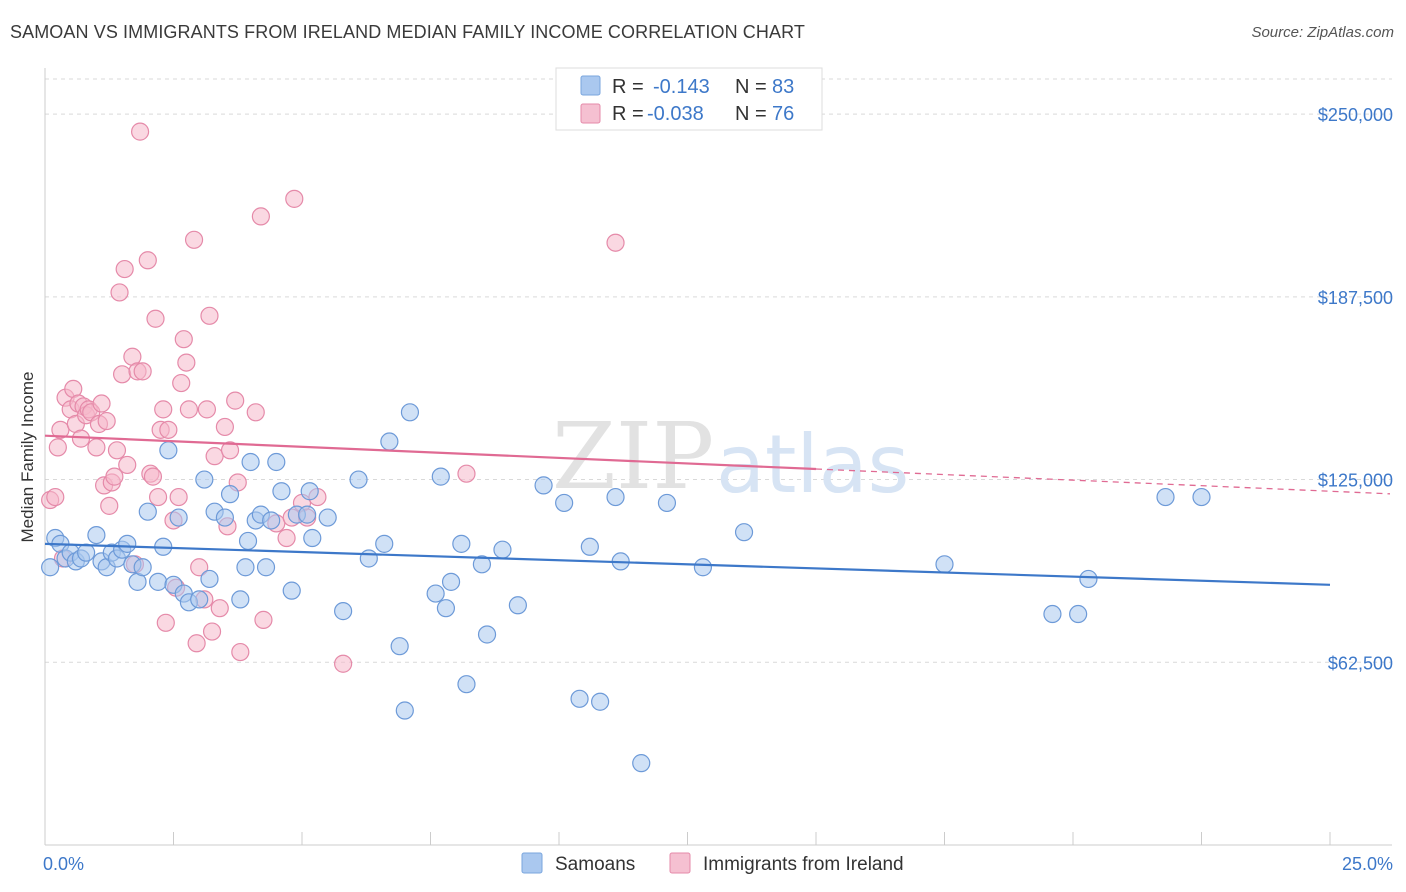 The height and width of the screenshot is (892, 1406). What do you see at coordinates (63, 864) in the screenshot?
I see `x-tick-label-min: 0.0%` at bounding box center [63, 864].